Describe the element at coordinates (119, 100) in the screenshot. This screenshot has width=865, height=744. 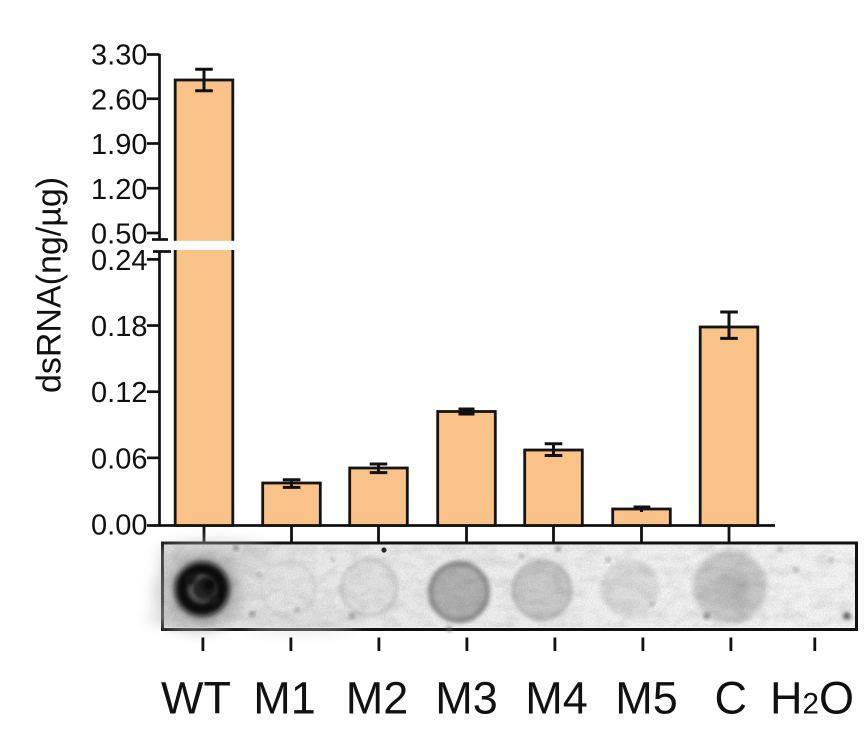
I see `svg-text: 2.60` at that location.